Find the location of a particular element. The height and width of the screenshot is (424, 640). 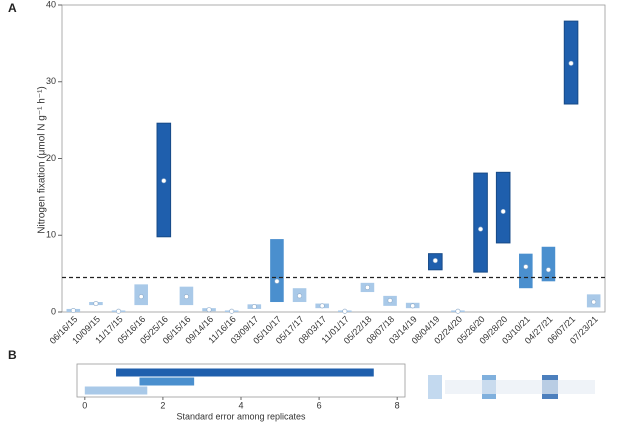

color-key is located at coordinates (511, 387).